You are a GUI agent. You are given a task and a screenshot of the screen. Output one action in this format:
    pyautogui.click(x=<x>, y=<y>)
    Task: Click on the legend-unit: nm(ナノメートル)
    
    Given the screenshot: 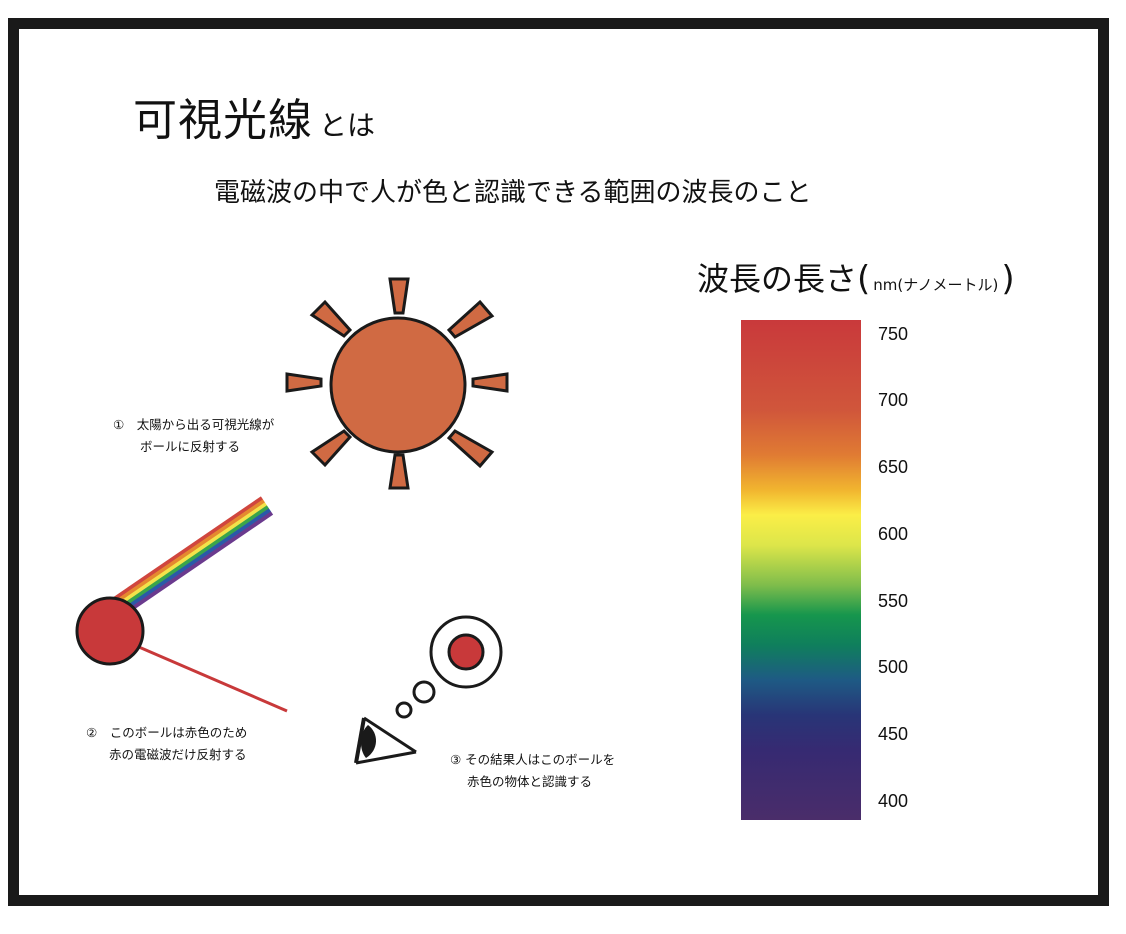 What is the action you would take?
    pyautogui.click(x=936, y=285)
    